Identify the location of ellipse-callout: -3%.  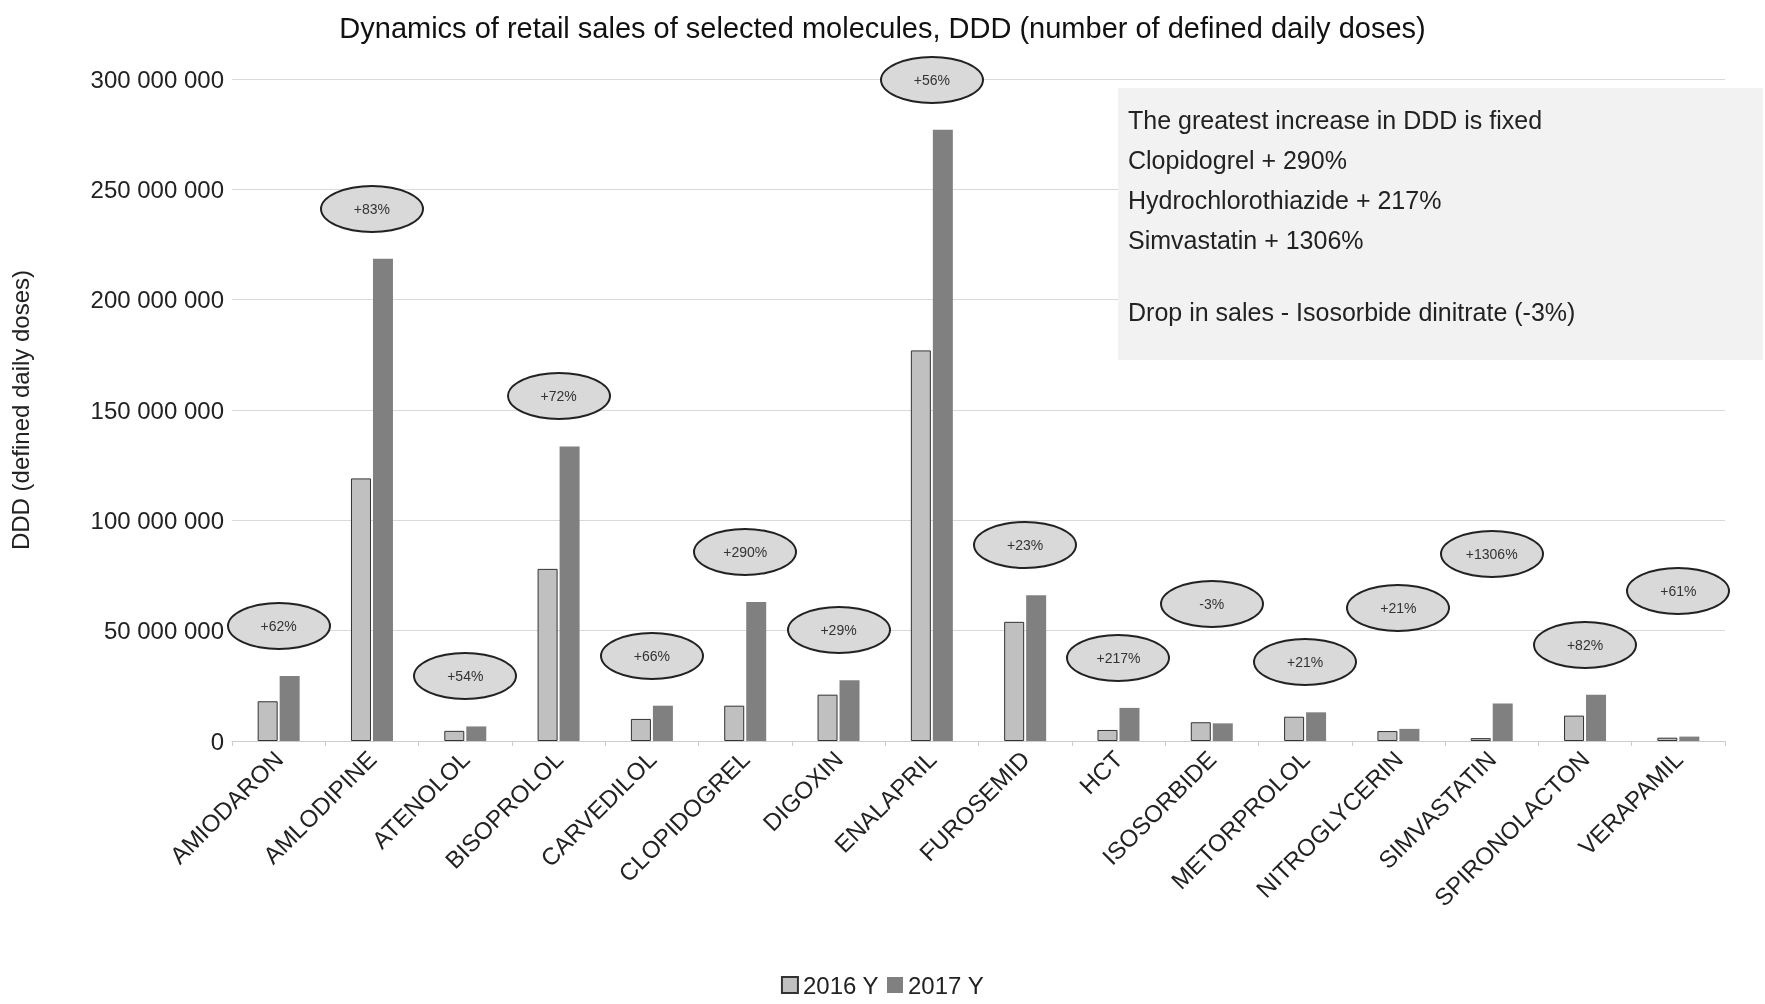
(1211, 603).